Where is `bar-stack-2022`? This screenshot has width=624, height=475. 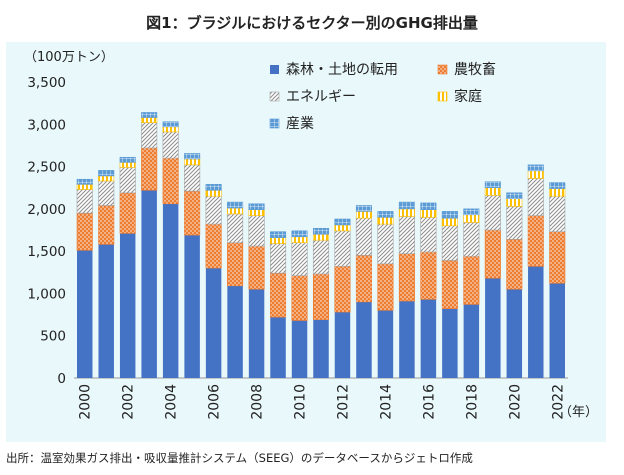 bar-stack-2022 is located at coordinates (557, 280).